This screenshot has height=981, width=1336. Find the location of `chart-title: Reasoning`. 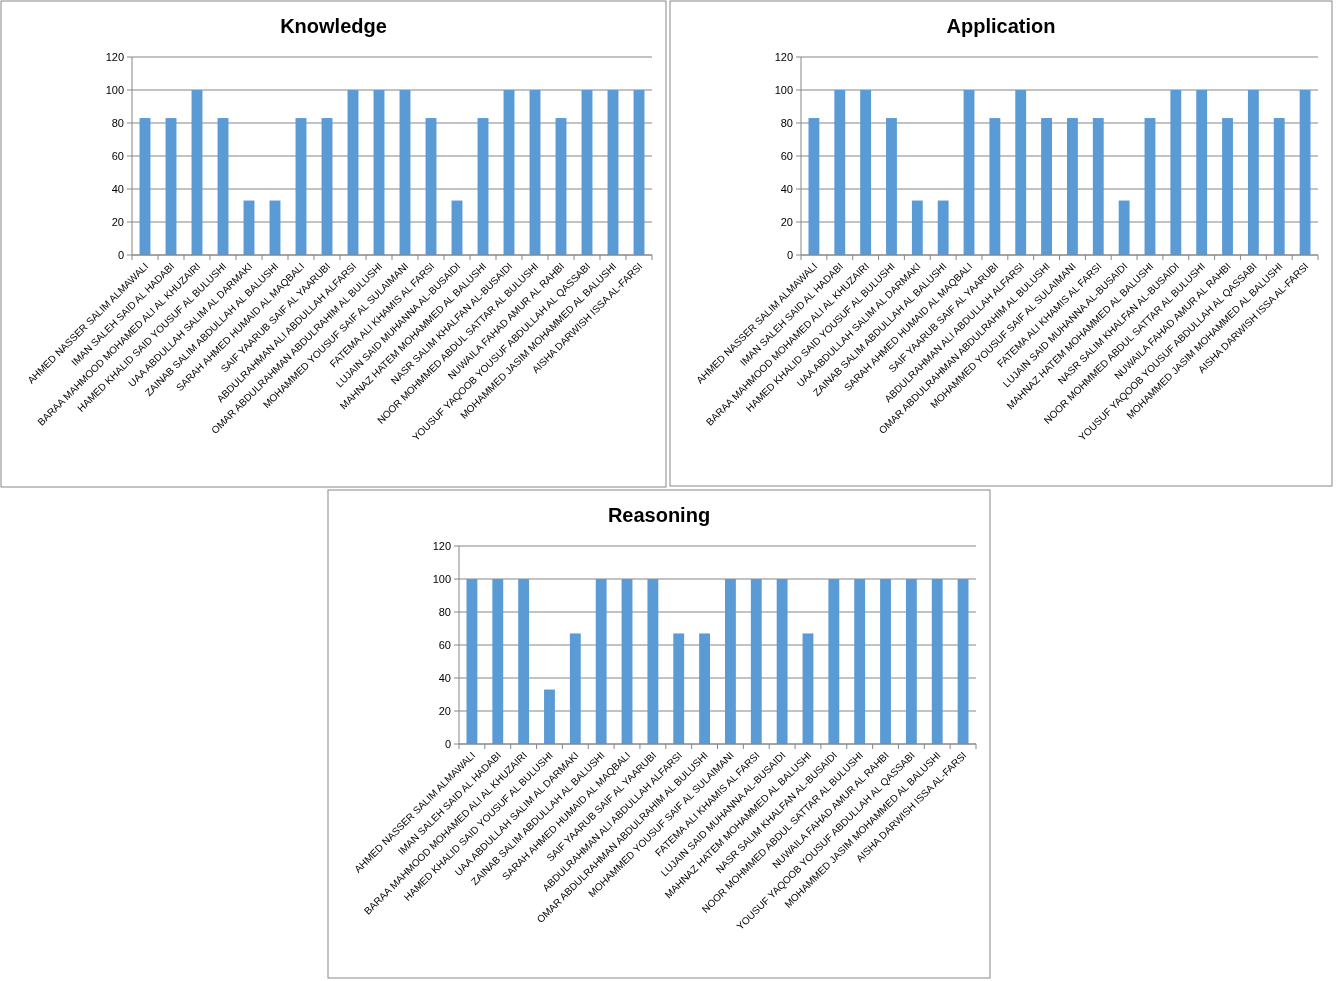

chart-title: Reasoning is located at coordinates (659, 515).